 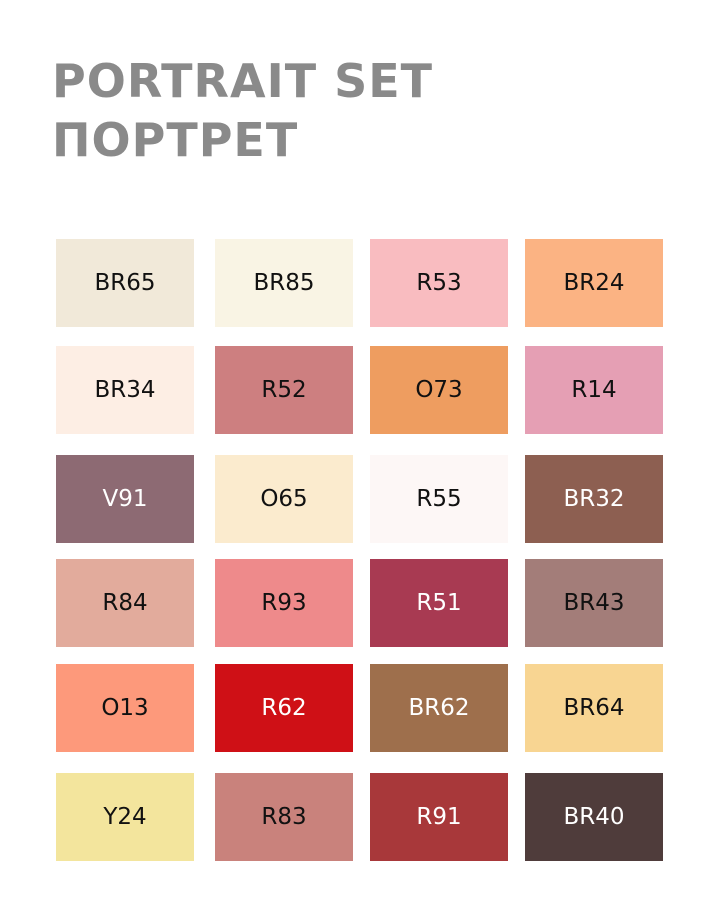 I want to click on color-swatch: R84, so click(x=125, y=603).